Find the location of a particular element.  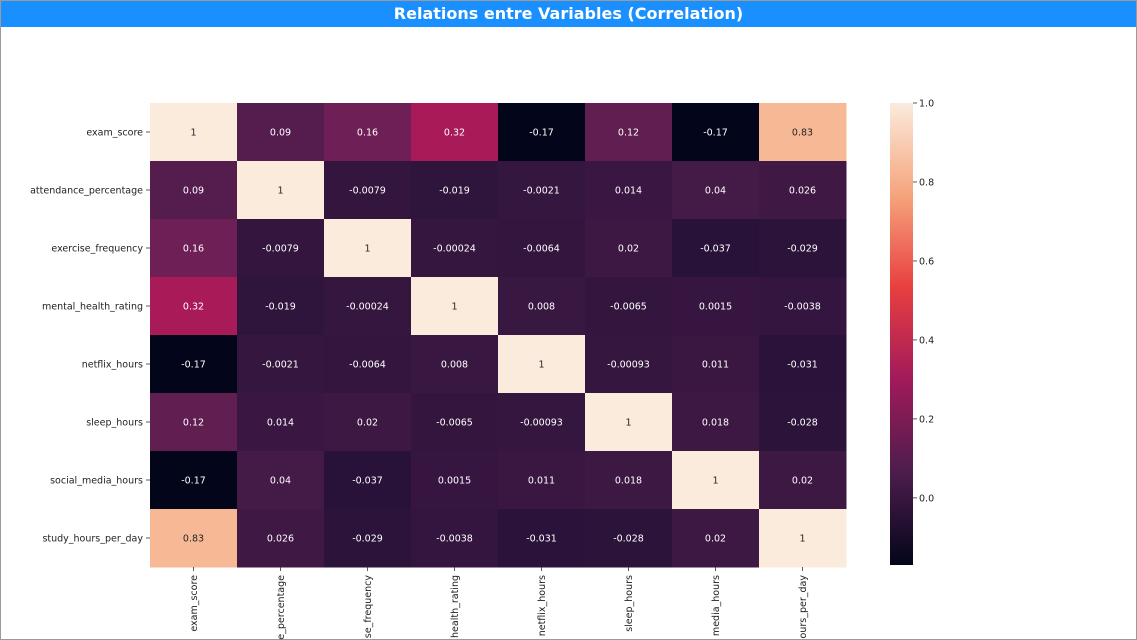

heatmap-cell-label: 0.018 is located at coordinates (628, 481).